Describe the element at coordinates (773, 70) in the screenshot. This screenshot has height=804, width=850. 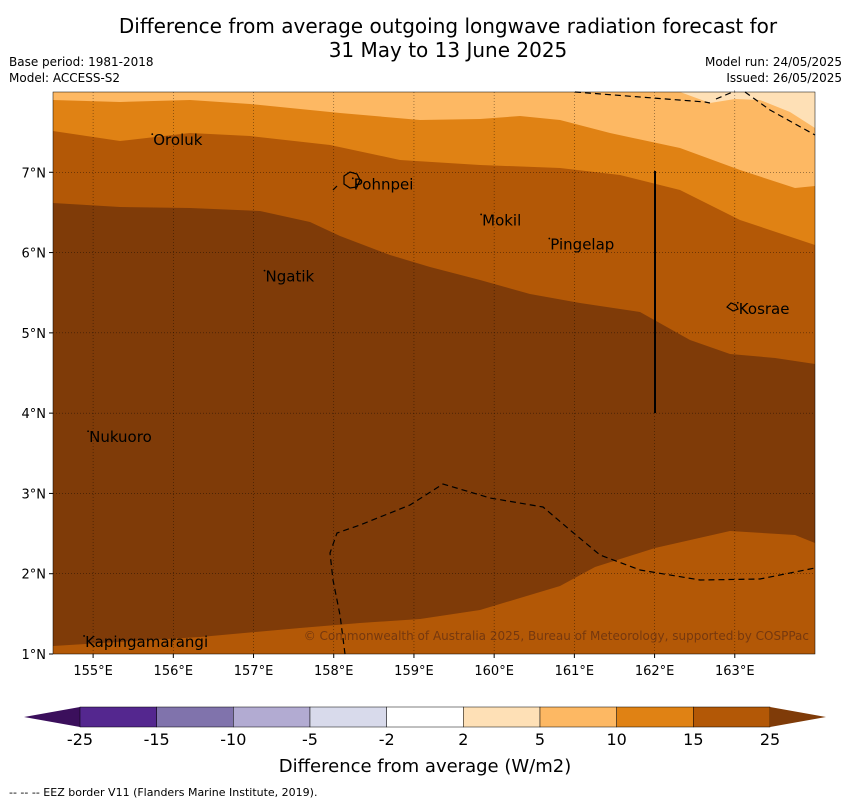
I see `meta-right: Model run: 24/05/2025 Issued: 26/05/2025` at that location.